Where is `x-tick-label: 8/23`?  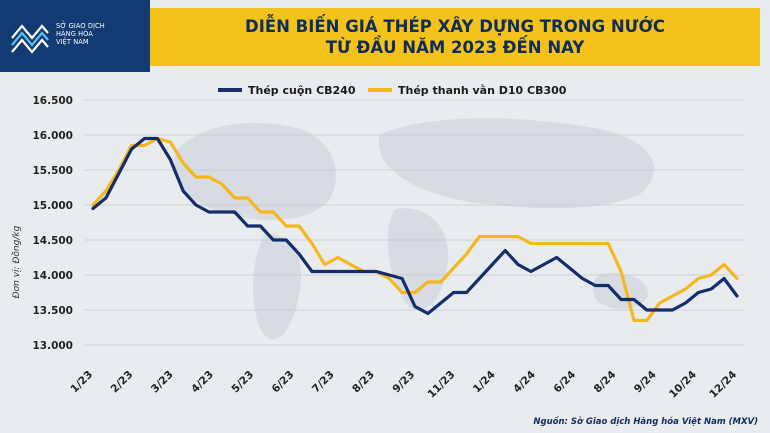 x-tick-label: 8/23 is located at coordinates (363, 382).